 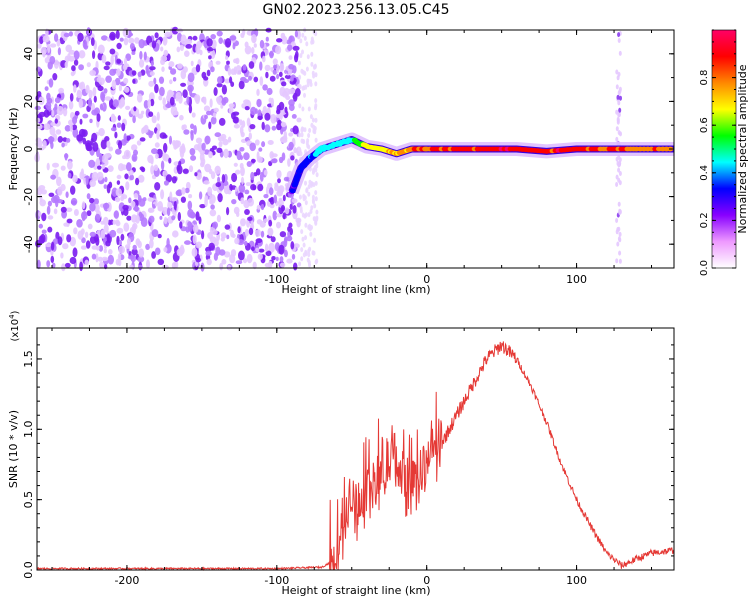 I want to click on colorbar-tick-label: 0.0, so click(x=704, y=268).